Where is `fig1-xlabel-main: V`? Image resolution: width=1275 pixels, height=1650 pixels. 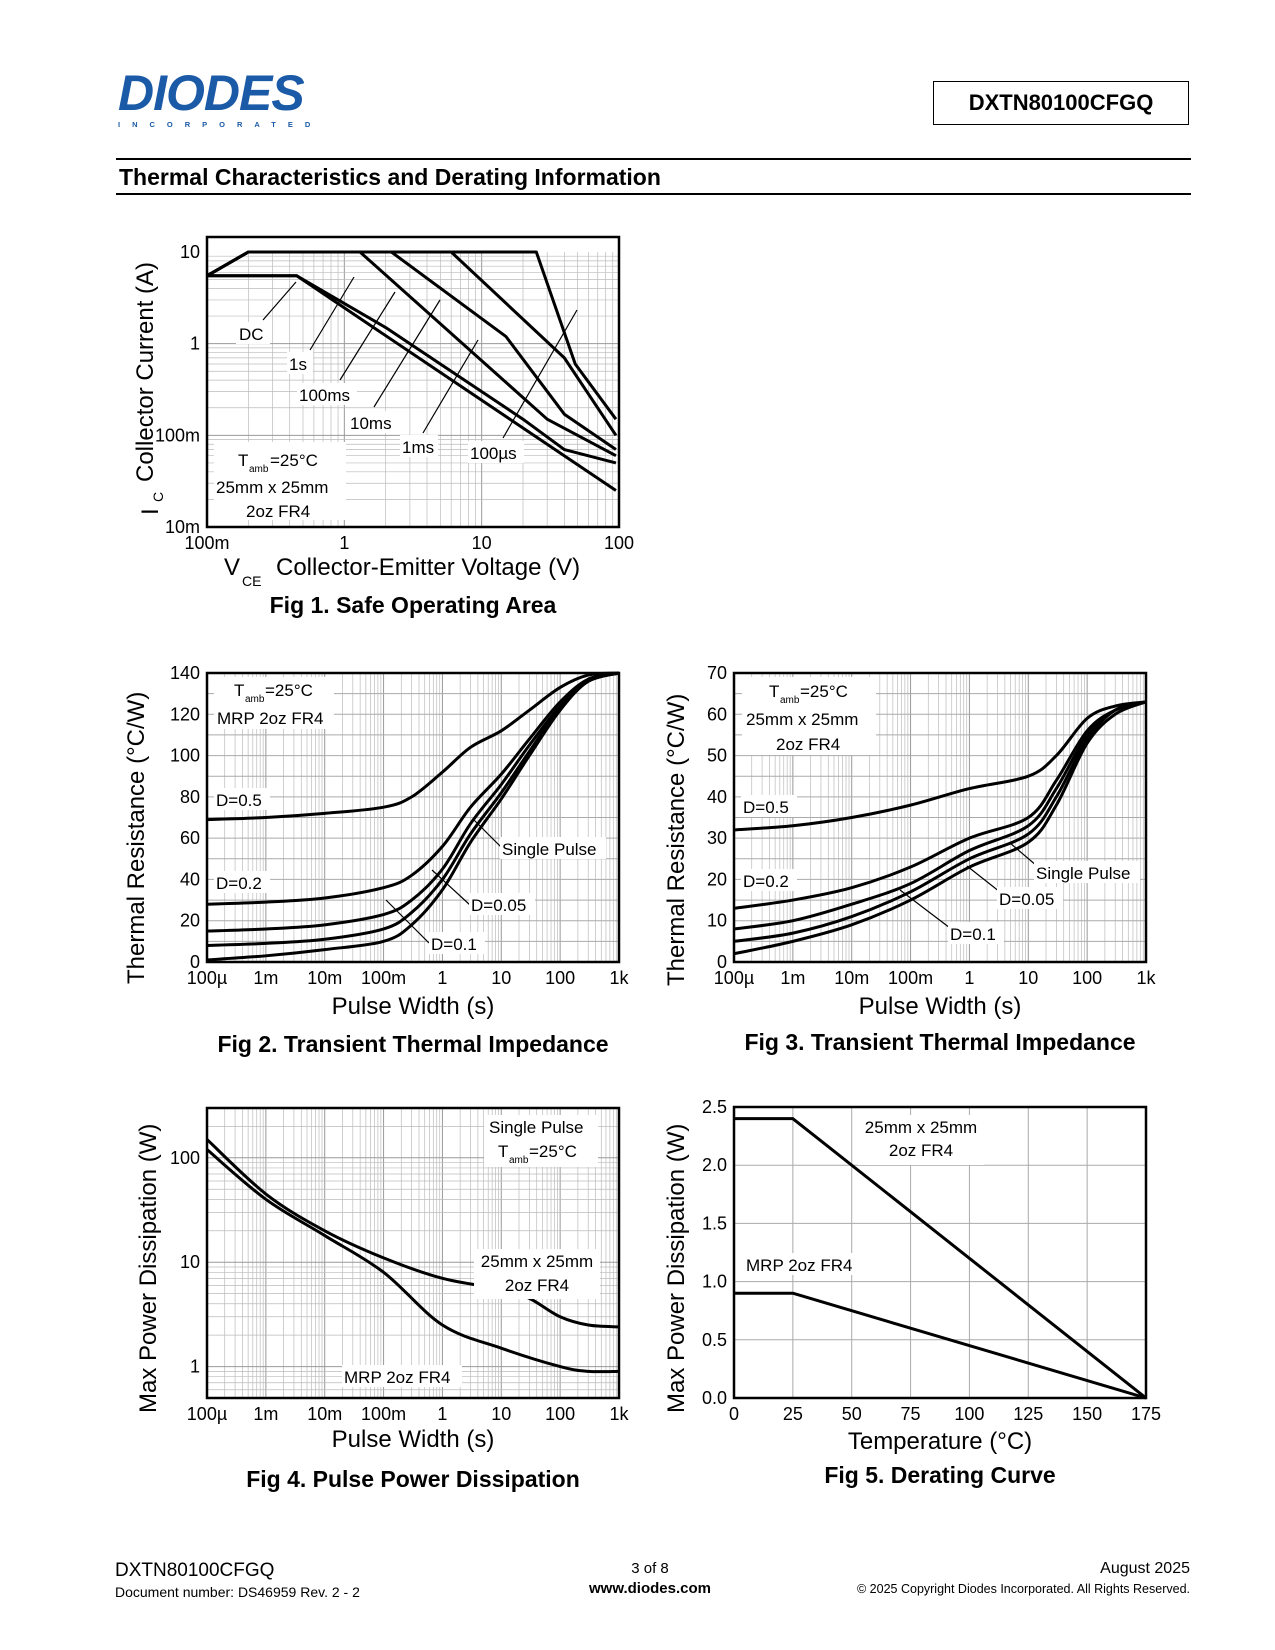
fig1-xlabel-main: V is located at coordinates (232, 567).